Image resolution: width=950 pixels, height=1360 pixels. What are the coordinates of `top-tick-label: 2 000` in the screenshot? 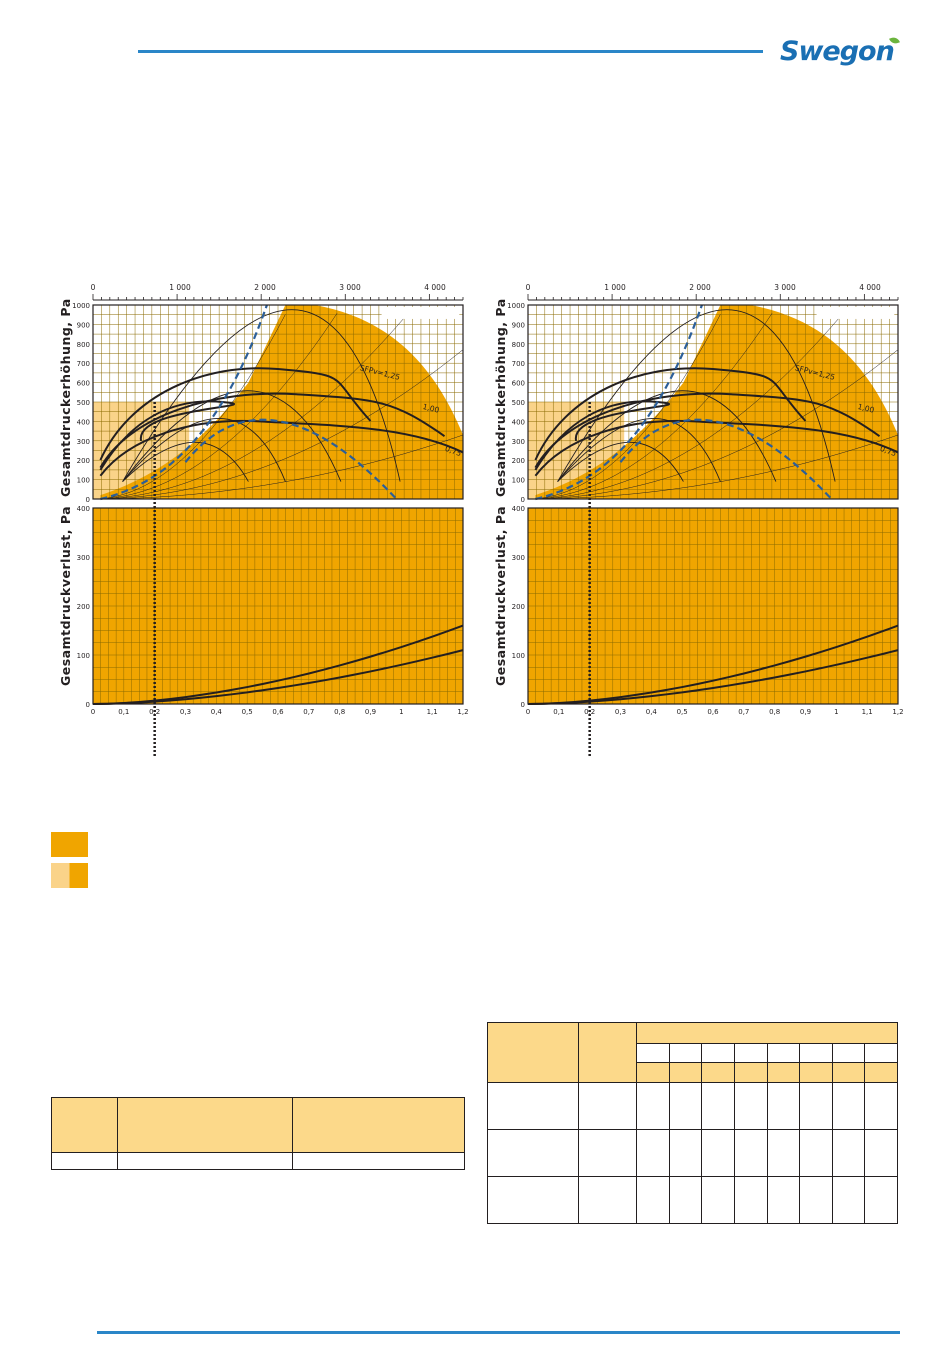 It's located at (700, 287).